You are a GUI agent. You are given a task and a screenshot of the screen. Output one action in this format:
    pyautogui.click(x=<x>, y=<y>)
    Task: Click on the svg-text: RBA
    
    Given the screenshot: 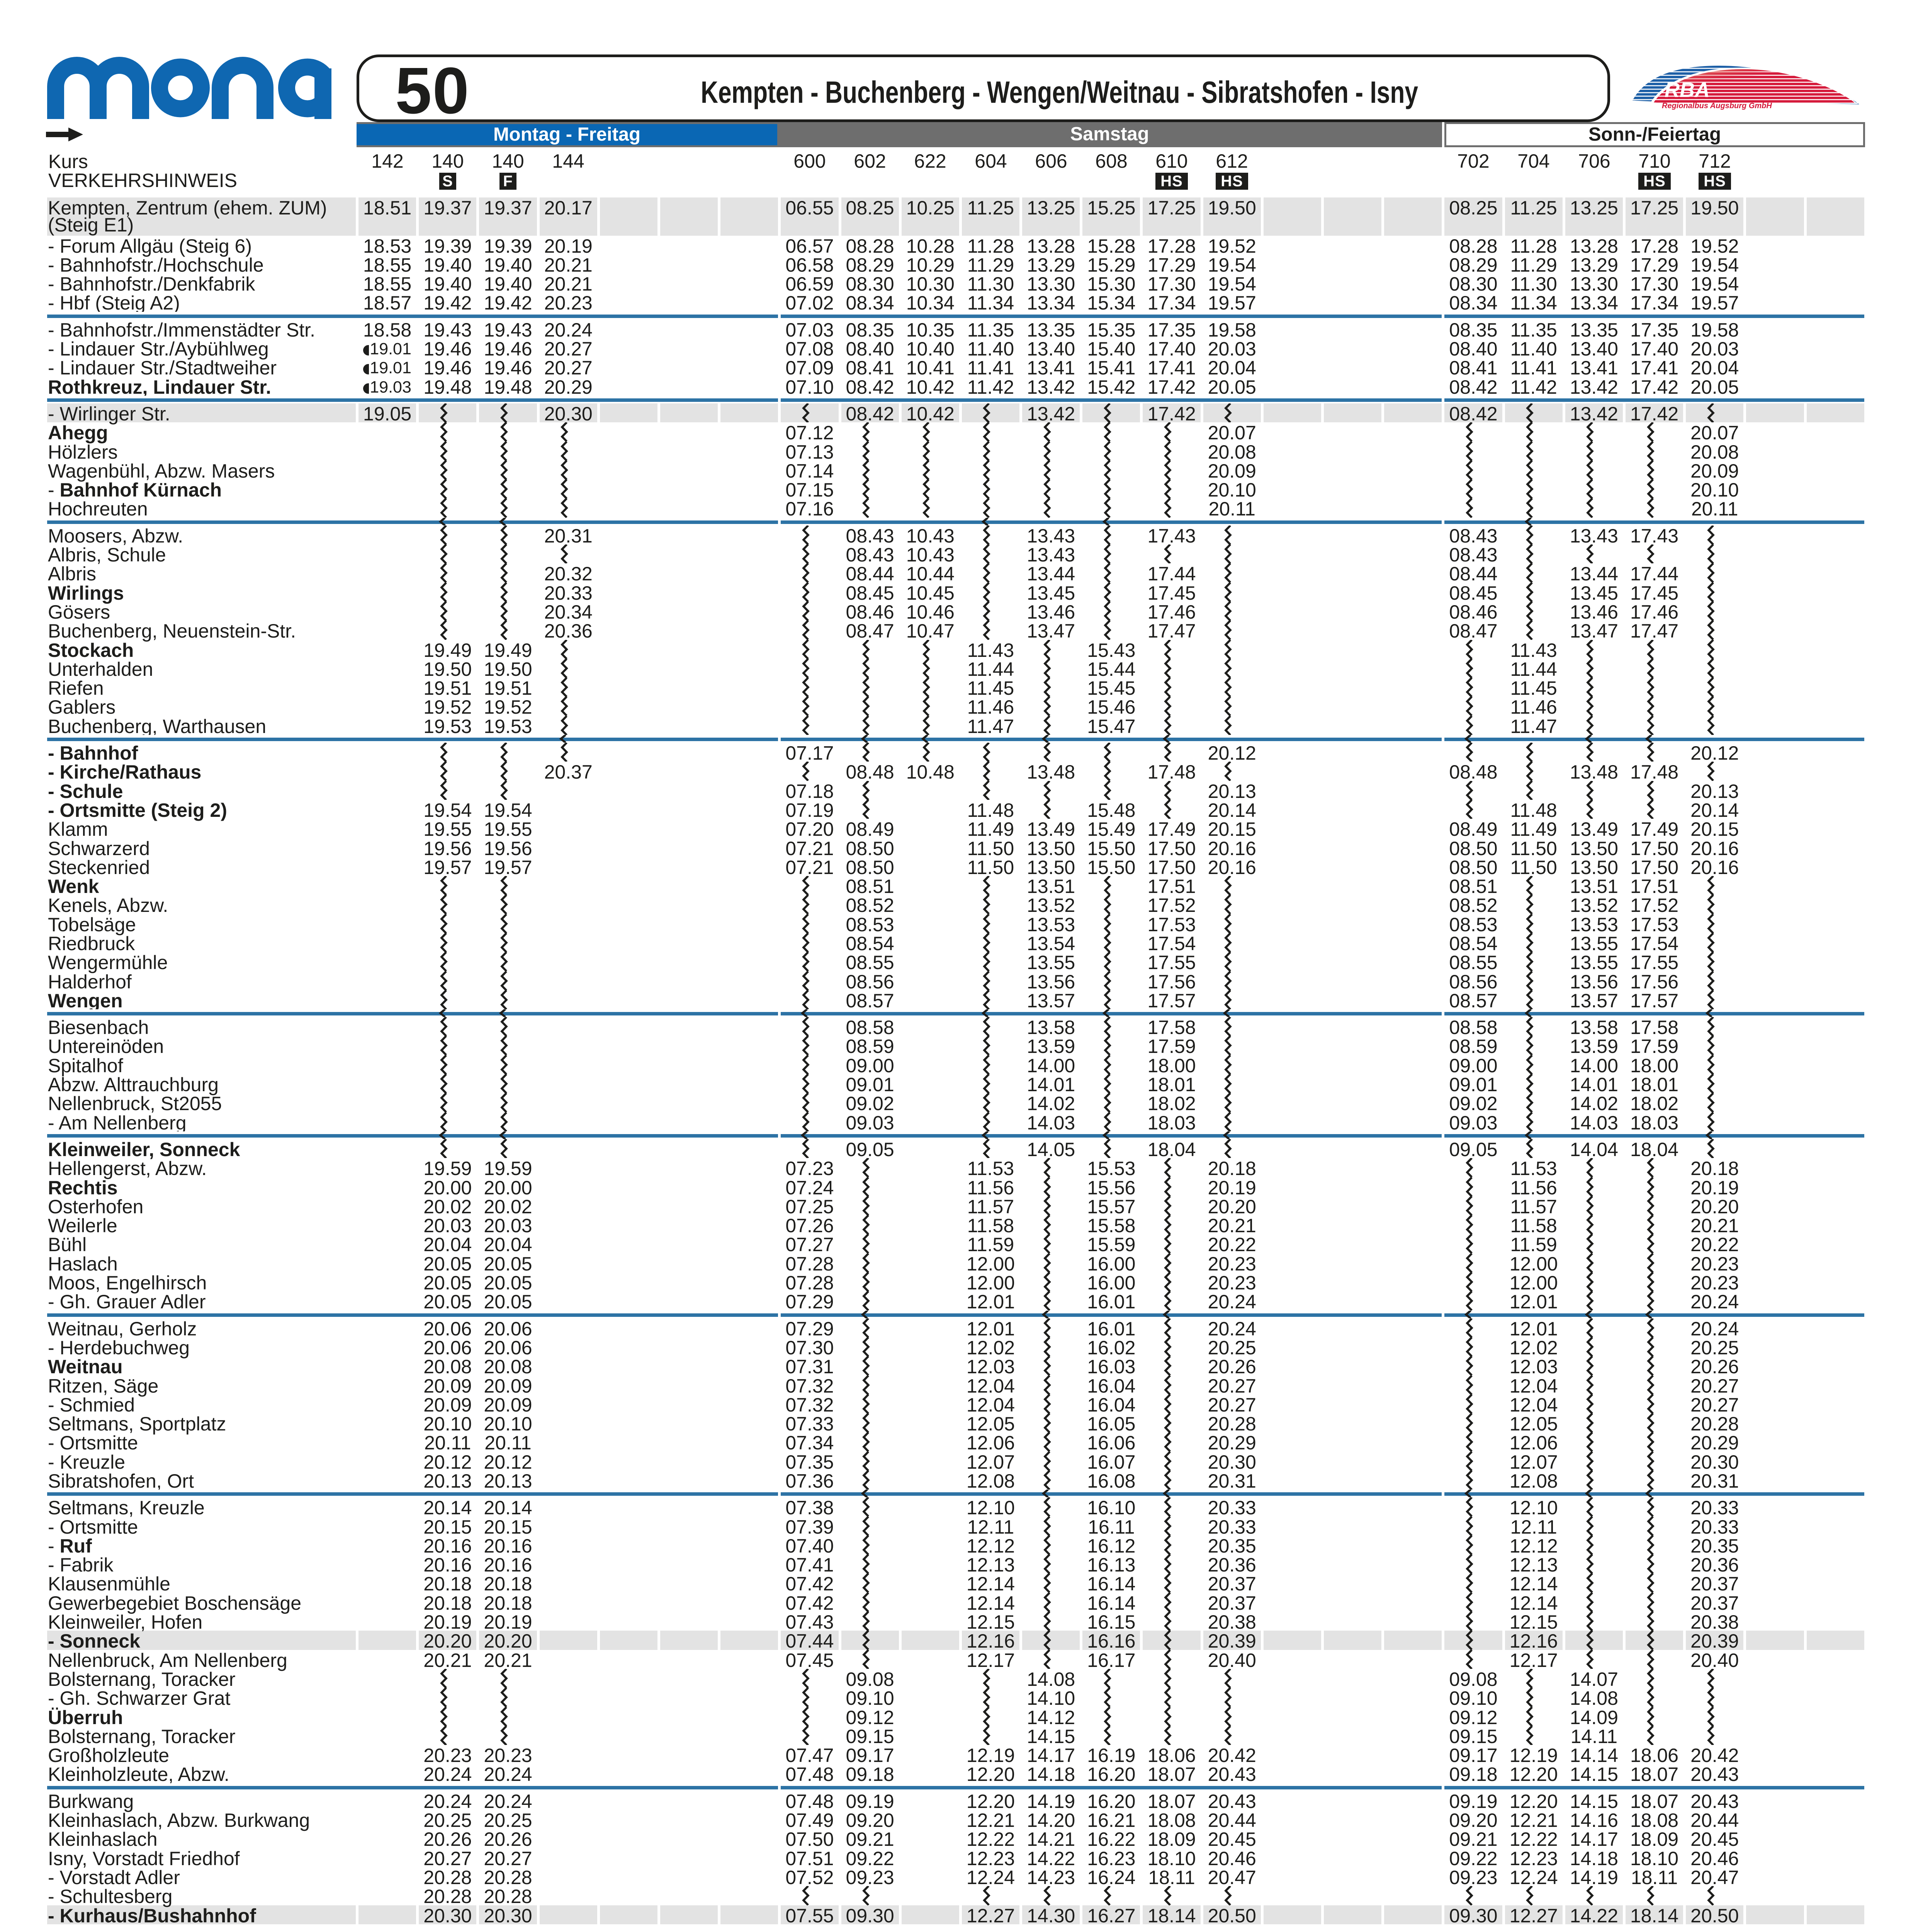 What is the action you would take?
    pyautogui.click(x=1687, y=90)
    